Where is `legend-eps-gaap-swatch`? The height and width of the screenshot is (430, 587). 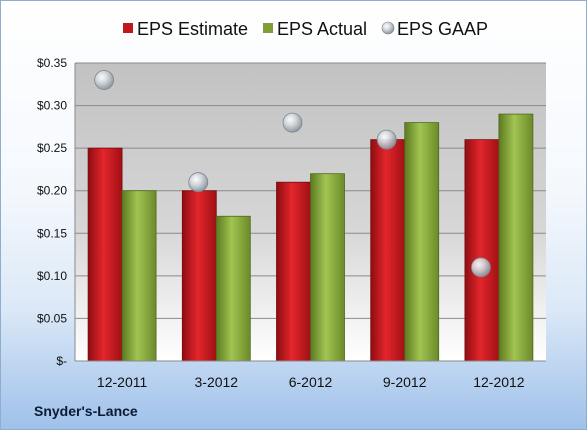
legend-eps-gaap-swatch is located at coordinates (388, 28).